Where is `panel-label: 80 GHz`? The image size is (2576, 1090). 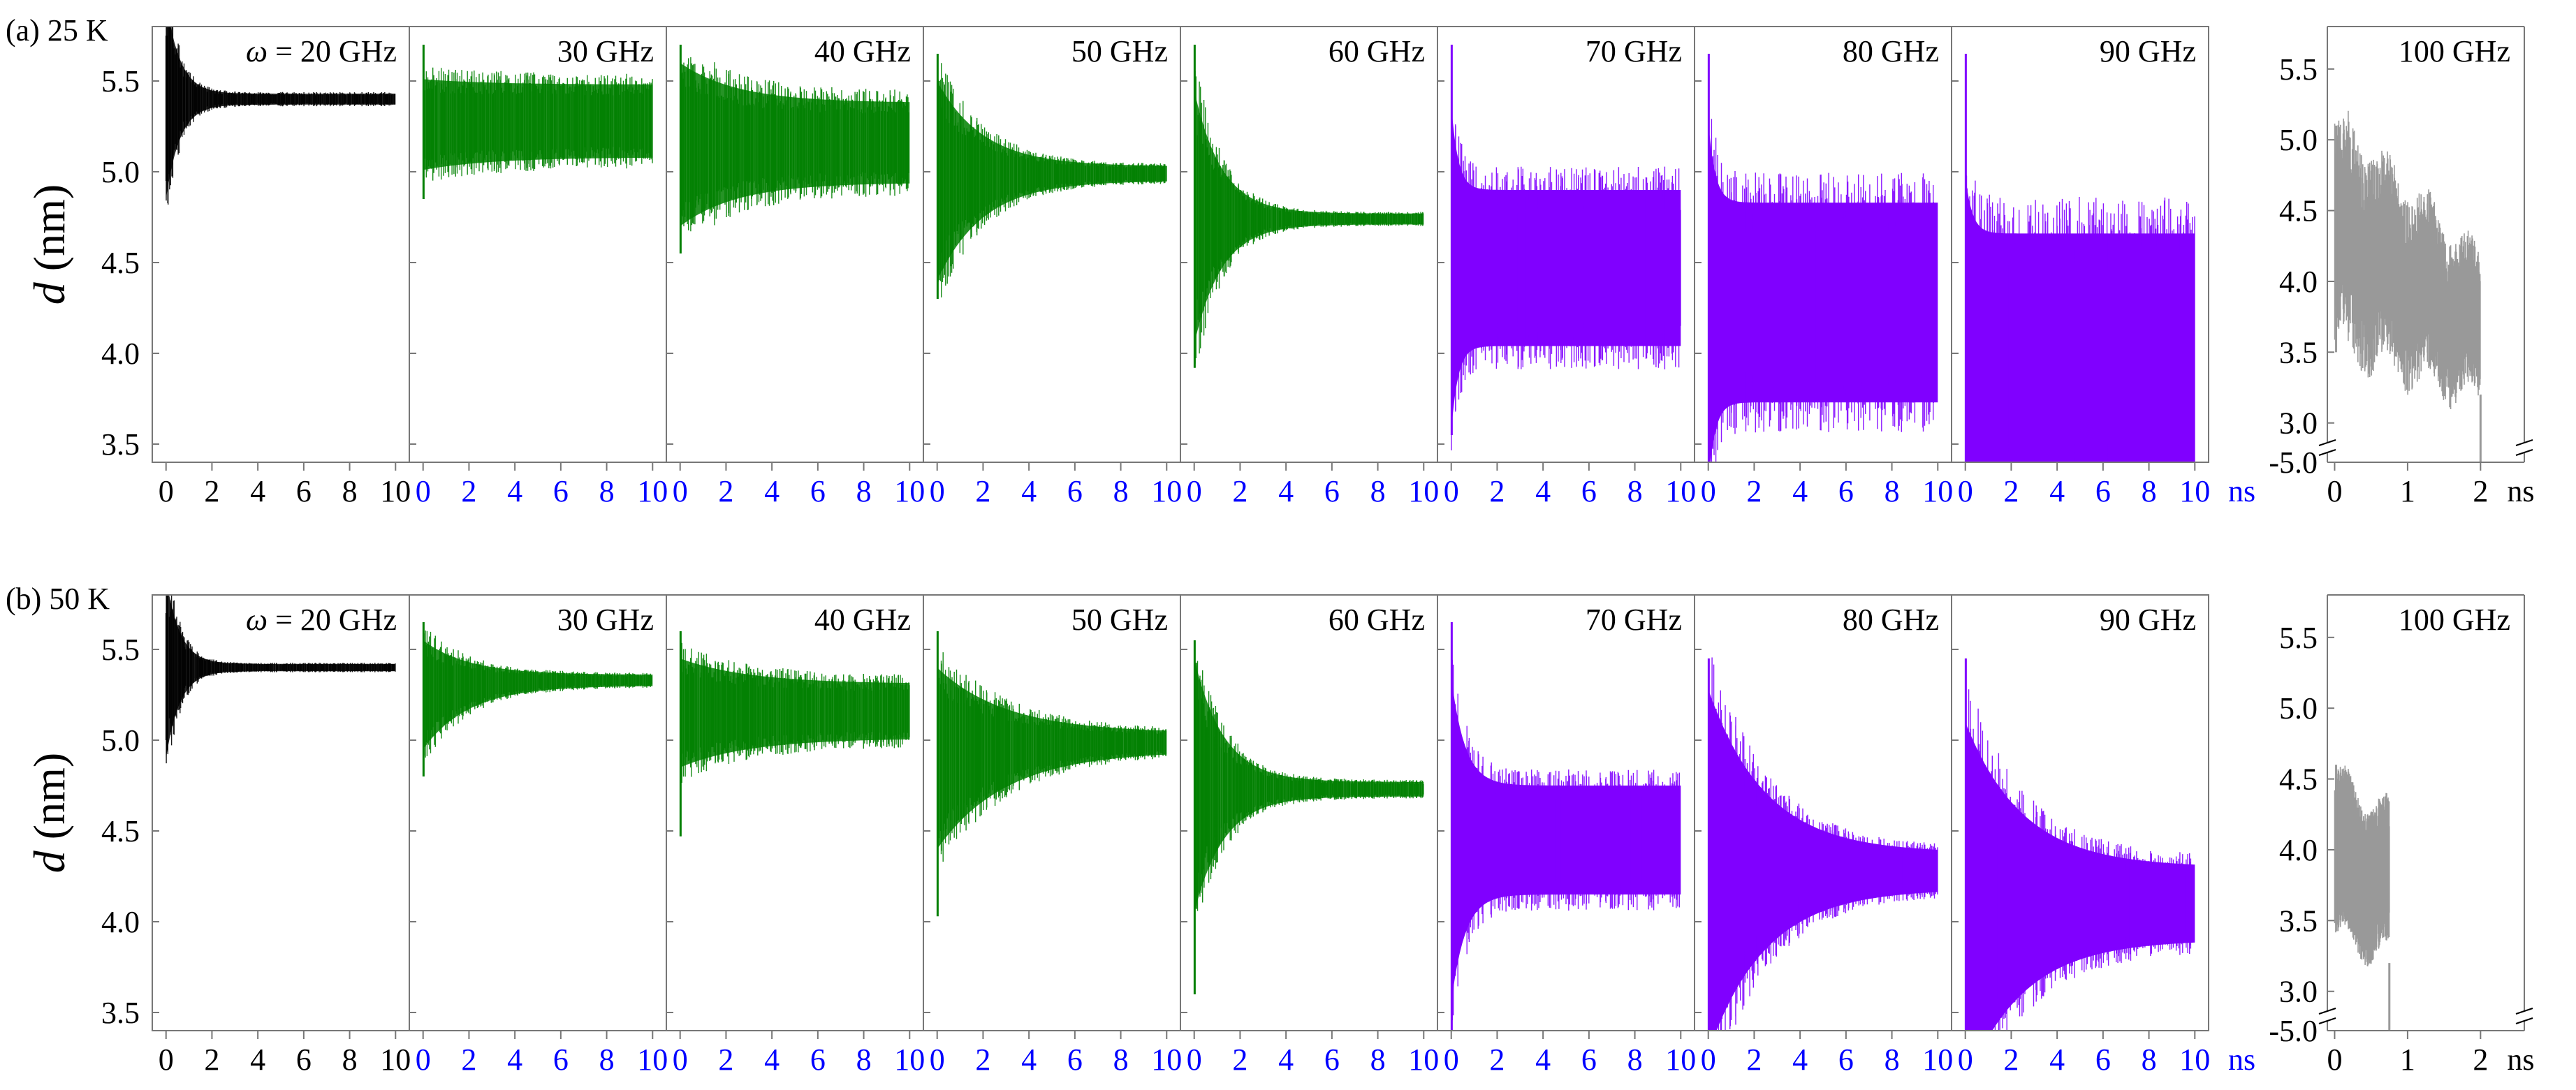
panel-label: 80 GHz is located at coordinates (1891, 51).